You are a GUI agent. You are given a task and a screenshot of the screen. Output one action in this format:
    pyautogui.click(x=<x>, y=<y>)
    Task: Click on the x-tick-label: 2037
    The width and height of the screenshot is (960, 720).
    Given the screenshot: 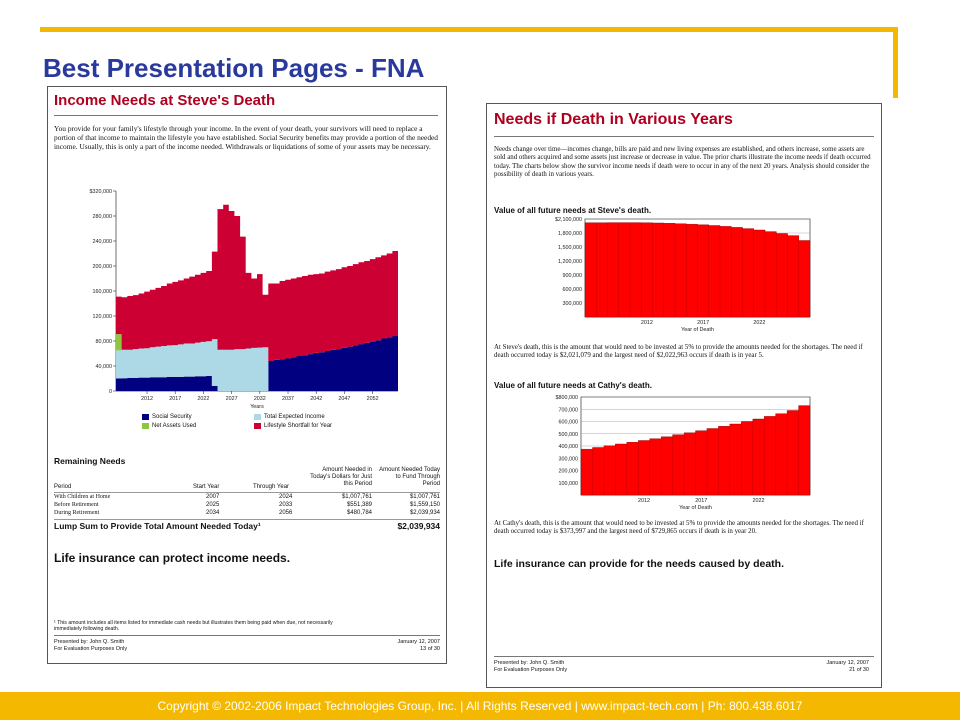 What is the action you would take?
    pyautogui.click(x=288, y=399)
    